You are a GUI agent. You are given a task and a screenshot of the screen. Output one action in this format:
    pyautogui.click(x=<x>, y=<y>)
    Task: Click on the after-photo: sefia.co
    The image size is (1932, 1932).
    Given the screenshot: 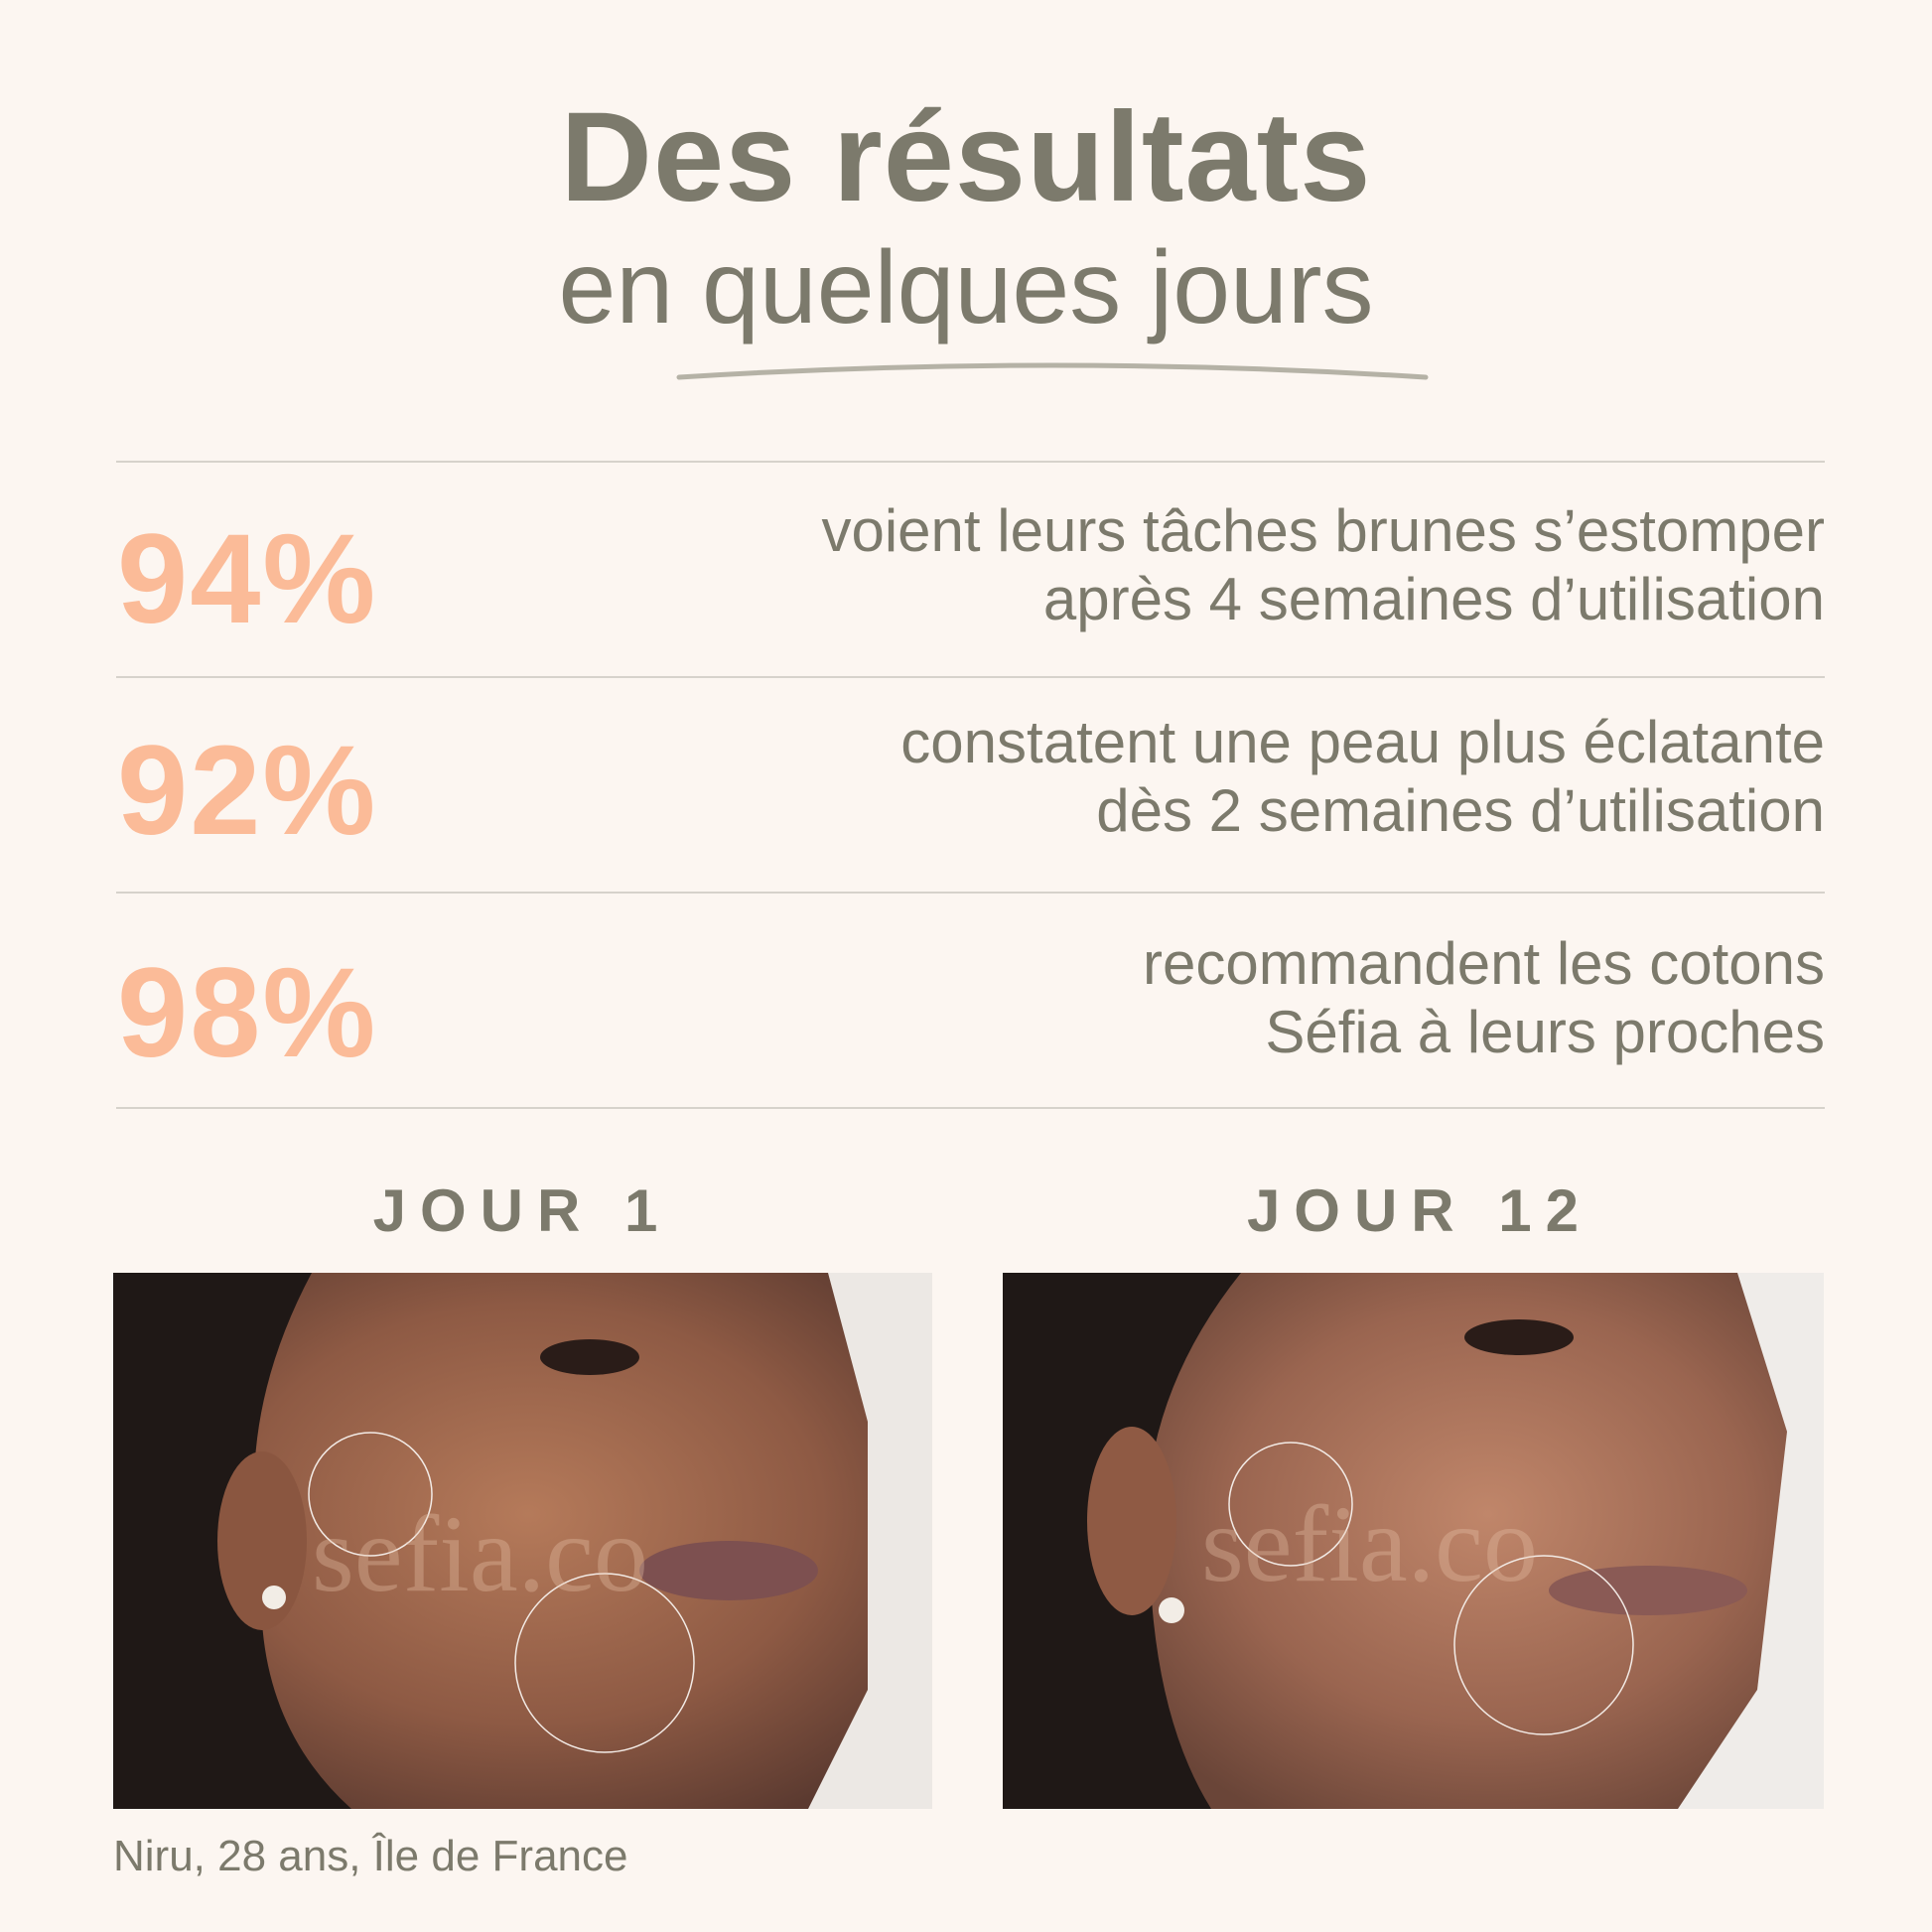 What is the action you would take?
    pyautogui.click(x=1414, y=1541)
    